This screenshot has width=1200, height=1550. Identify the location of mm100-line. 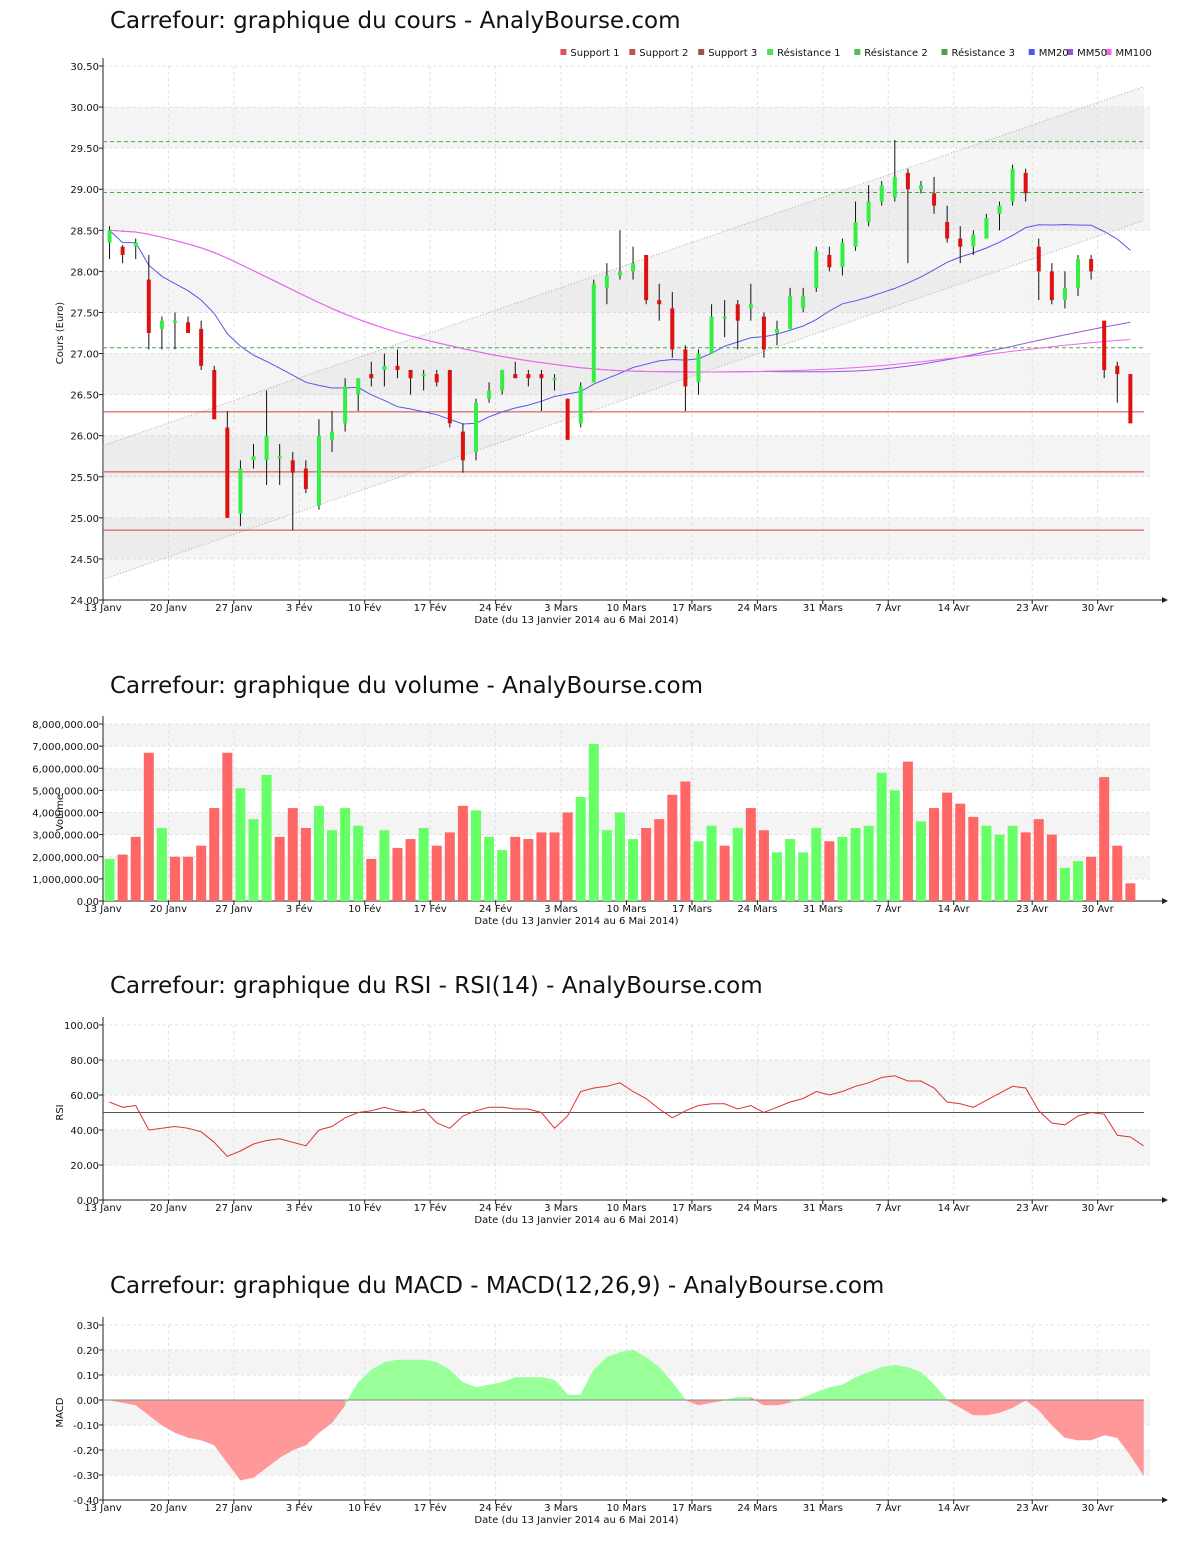
(620, 301).